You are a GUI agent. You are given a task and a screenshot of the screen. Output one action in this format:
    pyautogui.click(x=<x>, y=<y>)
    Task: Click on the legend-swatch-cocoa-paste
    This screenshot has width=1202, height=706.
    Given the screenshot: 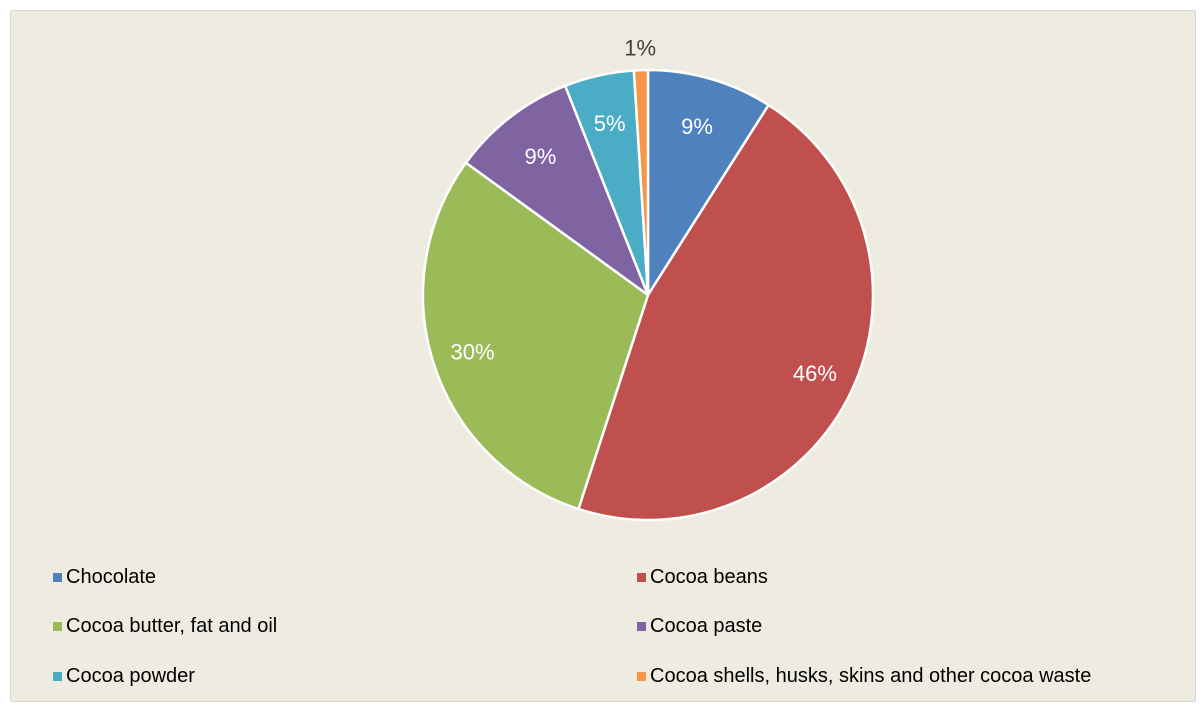 What is the action you would take?
    pyautogui.click(x=641, y=626)
    